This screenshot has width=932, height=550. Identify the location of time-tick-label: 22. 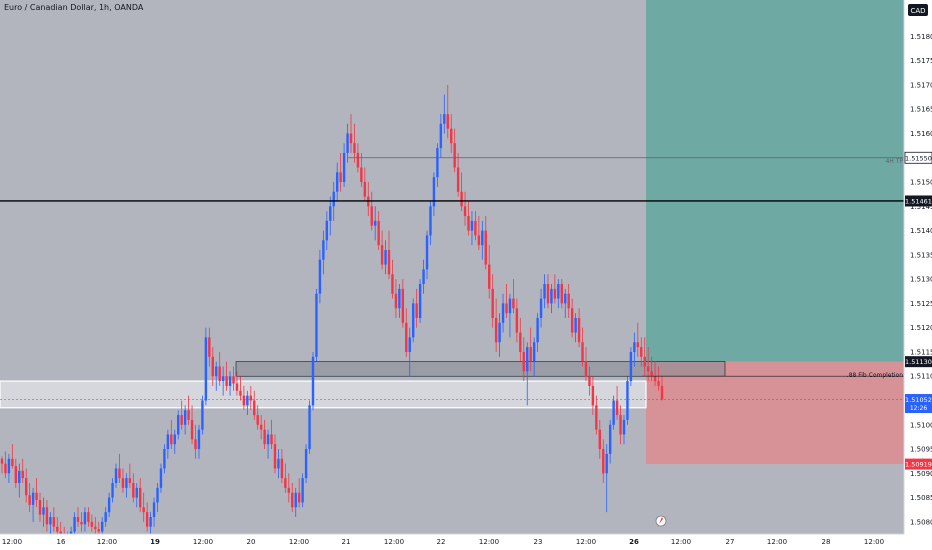
(441, 542).